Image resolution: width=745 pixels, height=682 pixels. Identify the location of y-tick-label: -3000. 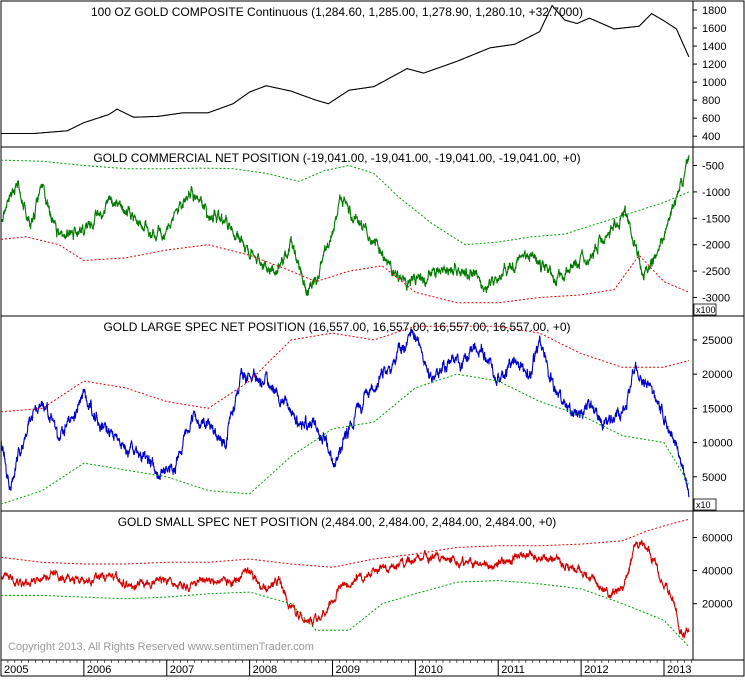
(716, 299).